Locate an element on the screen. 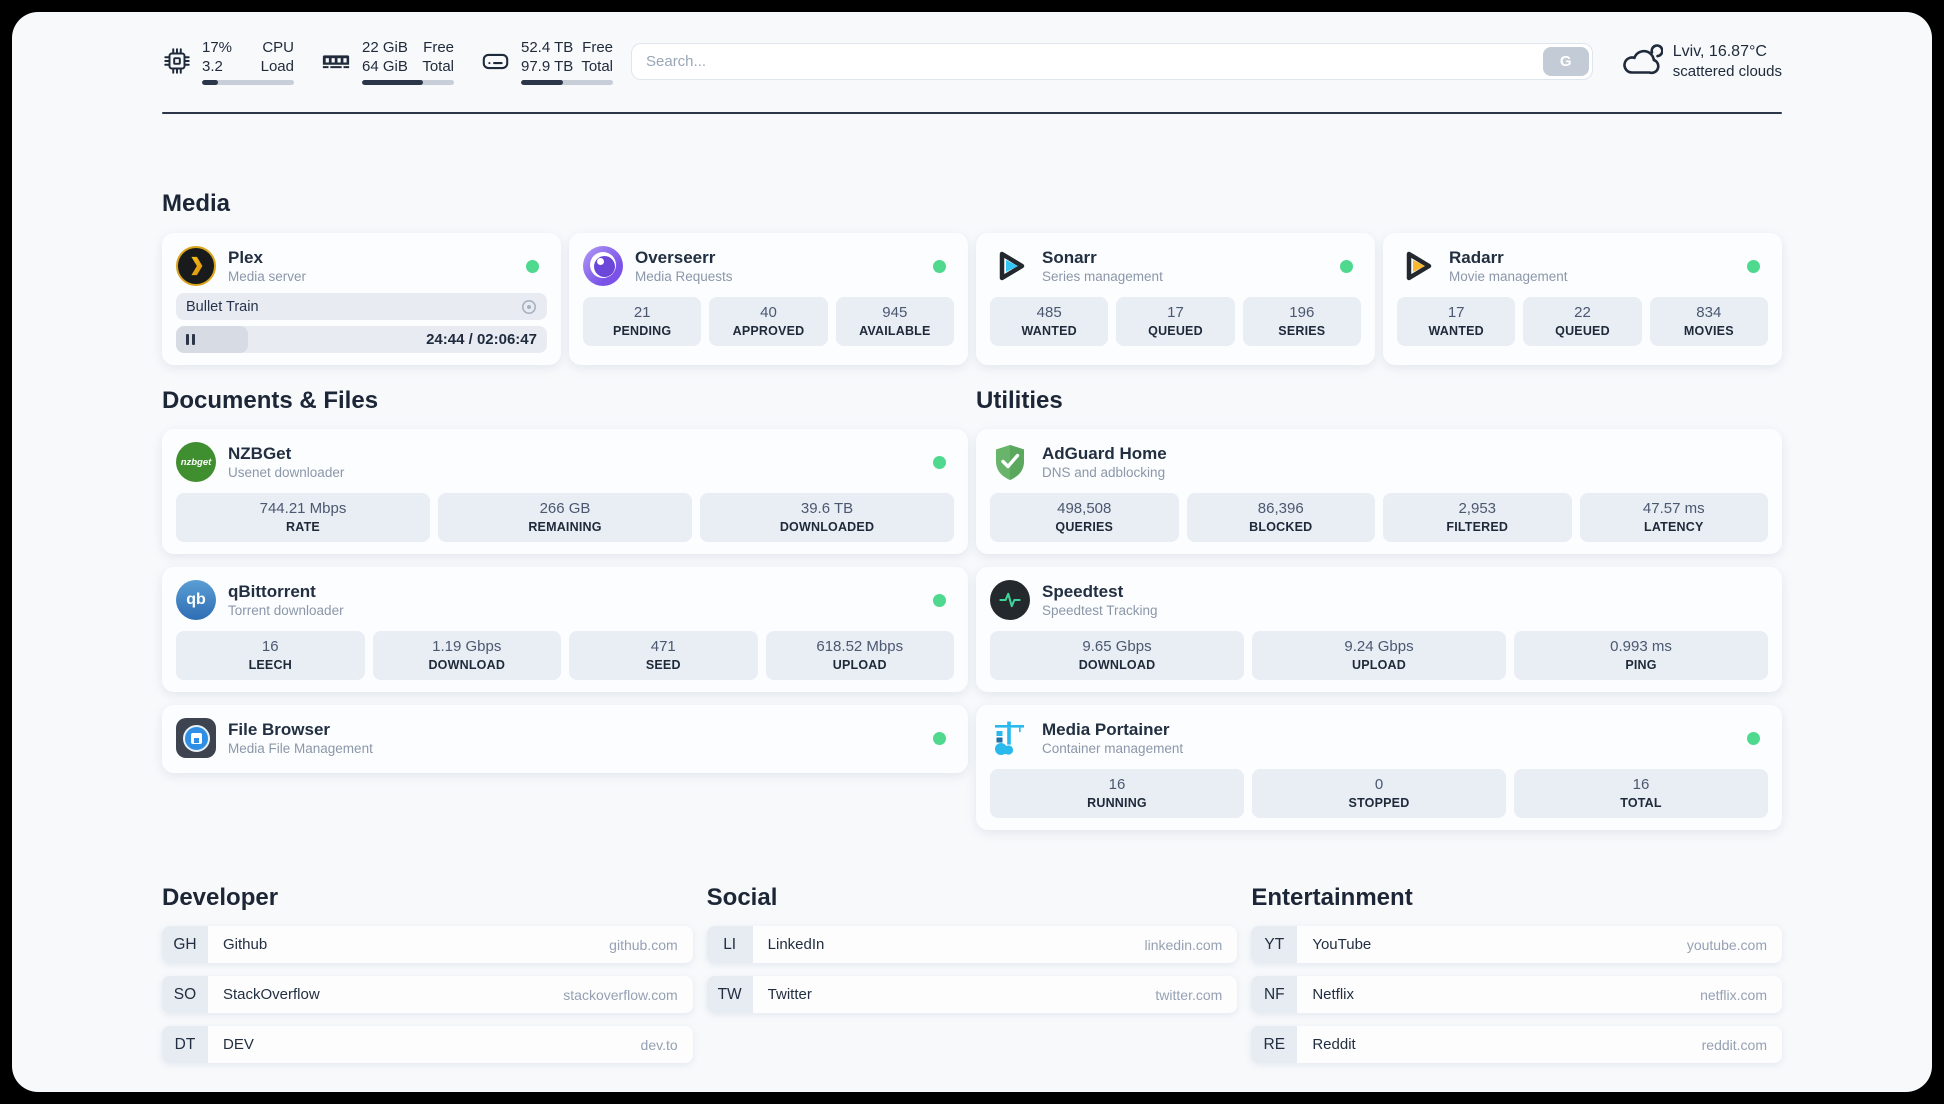 This screenshot has height=1104, width=1944. disk-total-value: 97.9 TB is located at coordinates (547, 66).